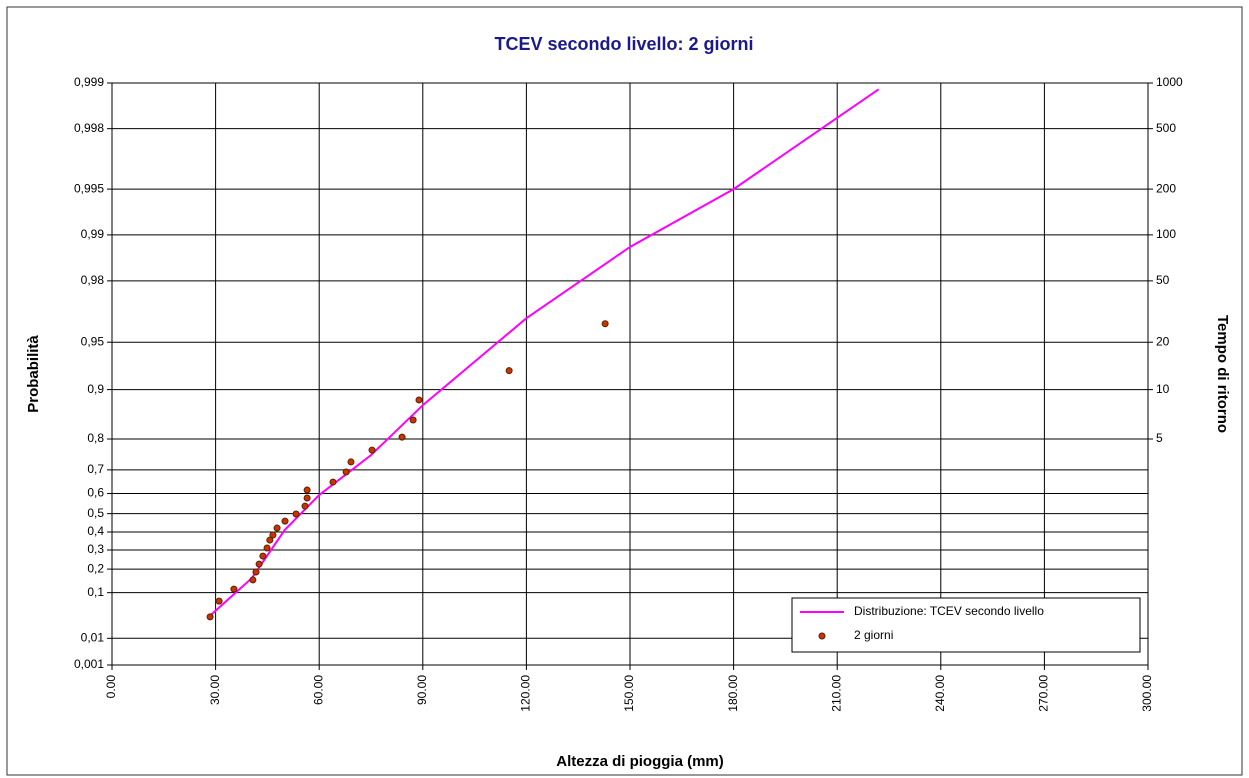 The height and width of the screenshot is (778, 1249). Describe the element at coordinates (733, 693) in the screenshot. I see `x-tick-label: 180.00` at that location.